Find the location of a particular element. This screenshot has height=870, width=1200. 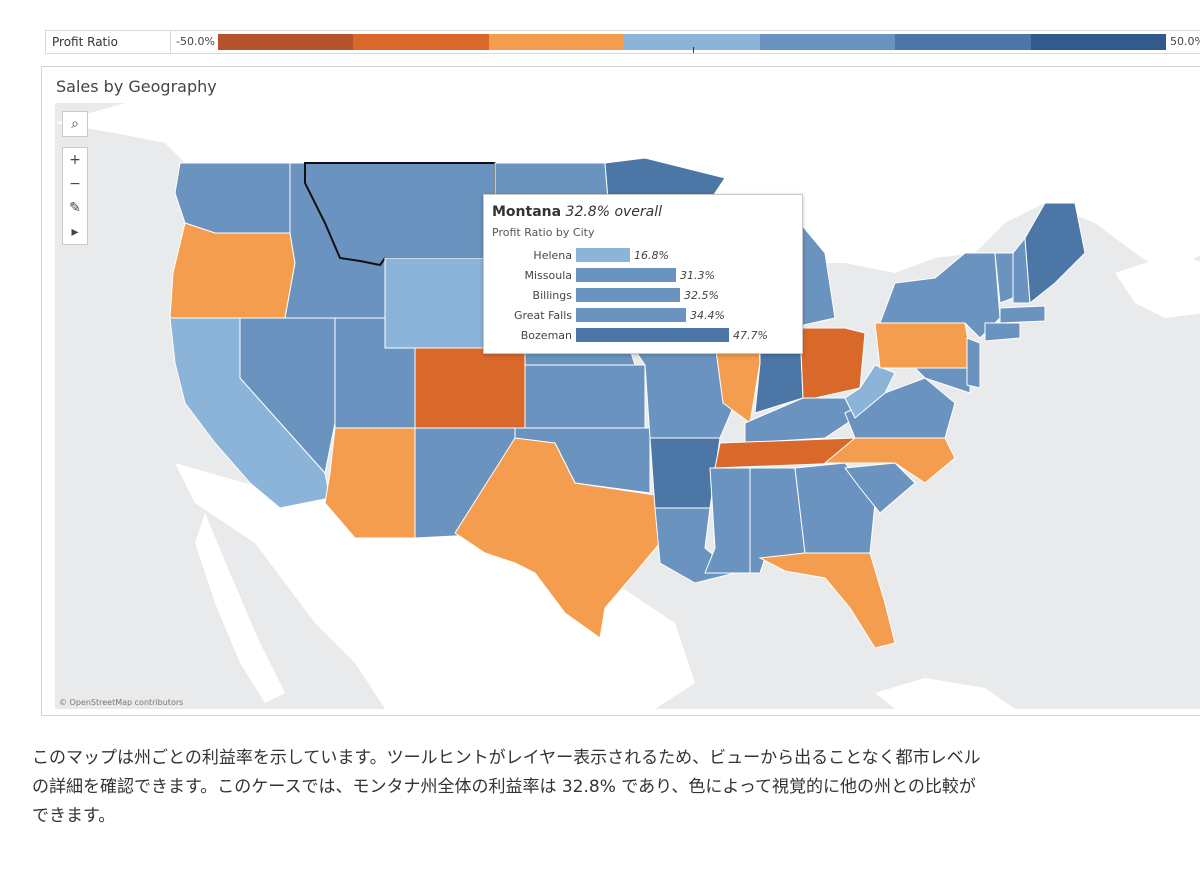

legend-max-label: 50.0% is located at coordinates (1185, 41).